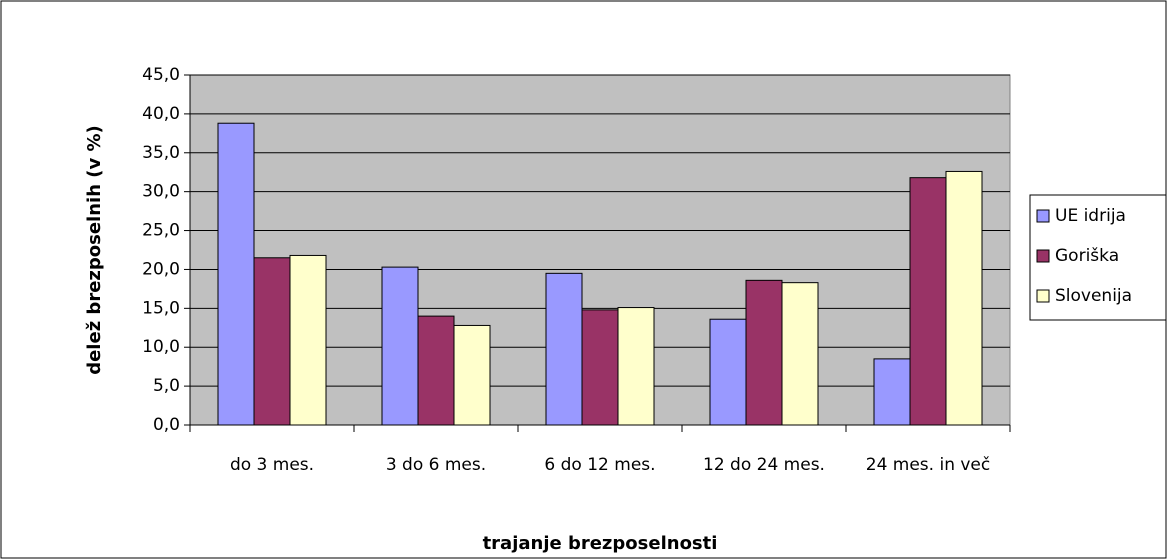  Describe the element at coordinates (161, 114) in the screenshot. I see `y-tick-label: 40,0` at that location.